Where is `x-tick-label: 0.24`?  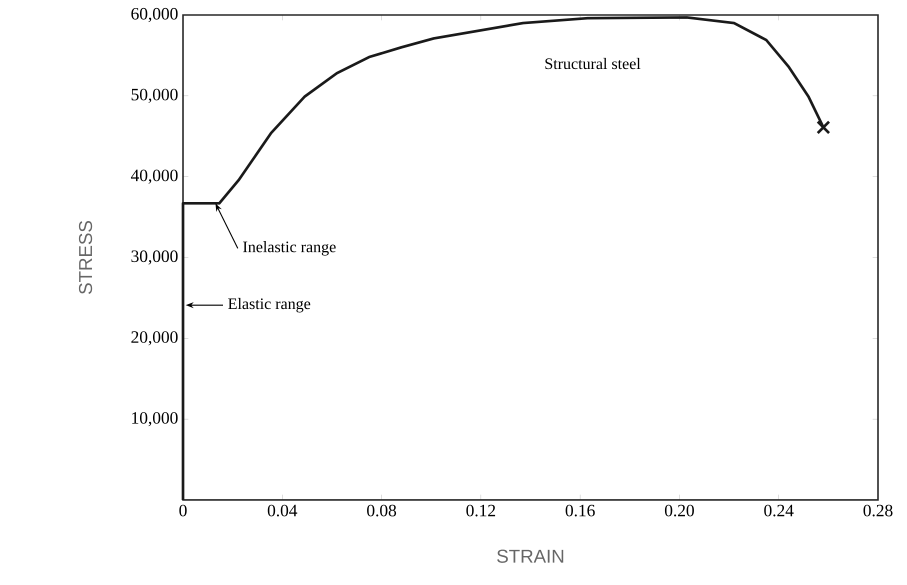 x-tick-label: 0.24 is located at coordinates (779, 510).